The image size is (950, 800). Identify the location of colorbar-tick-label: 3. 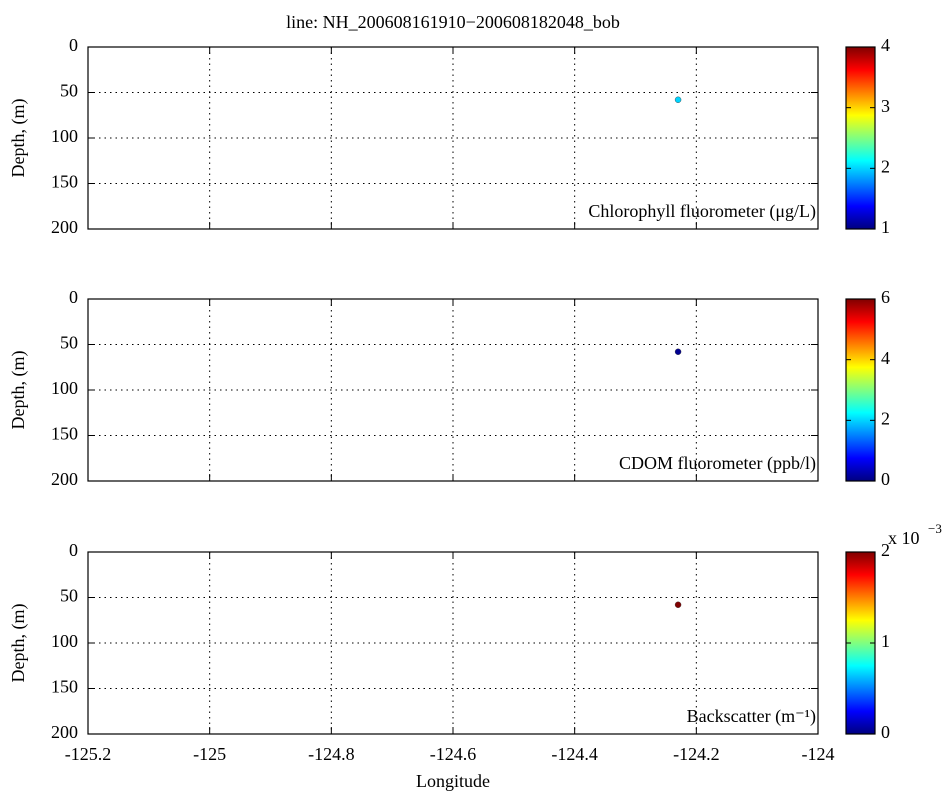
(885, 106).